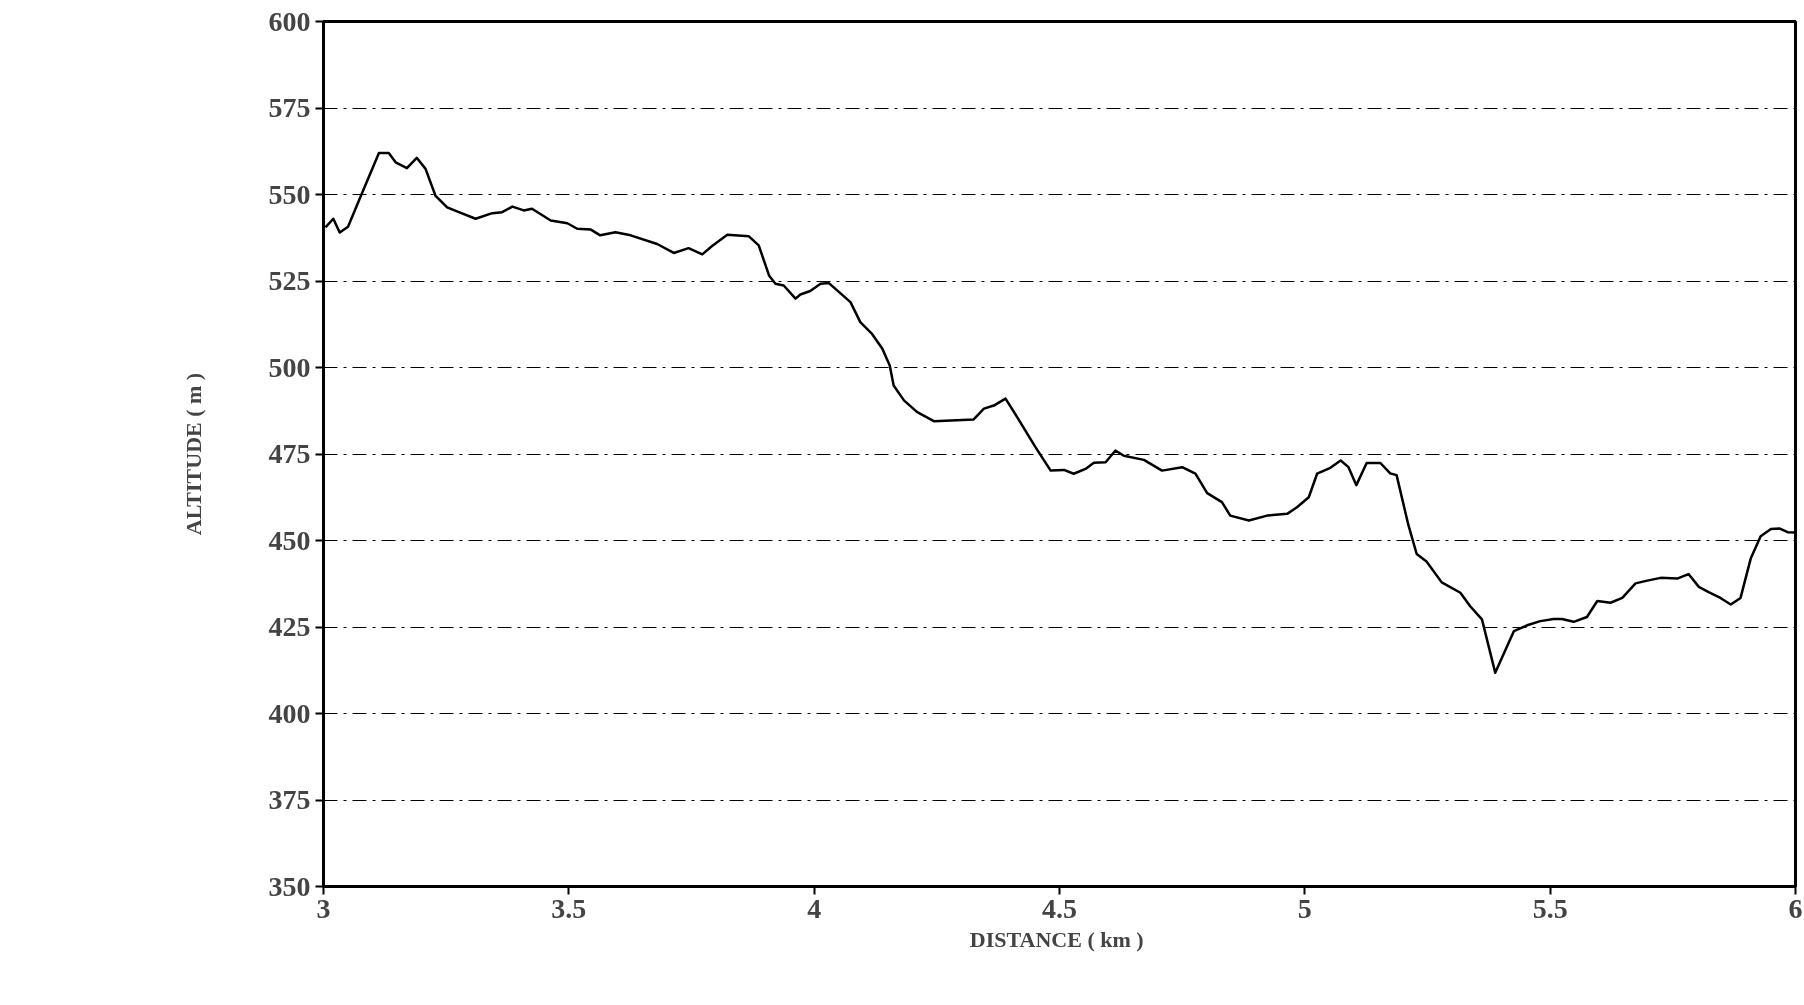  Describe the element at coordinates (289, 540) in the screenshot. I see `y-tick-label: 450` at that location.